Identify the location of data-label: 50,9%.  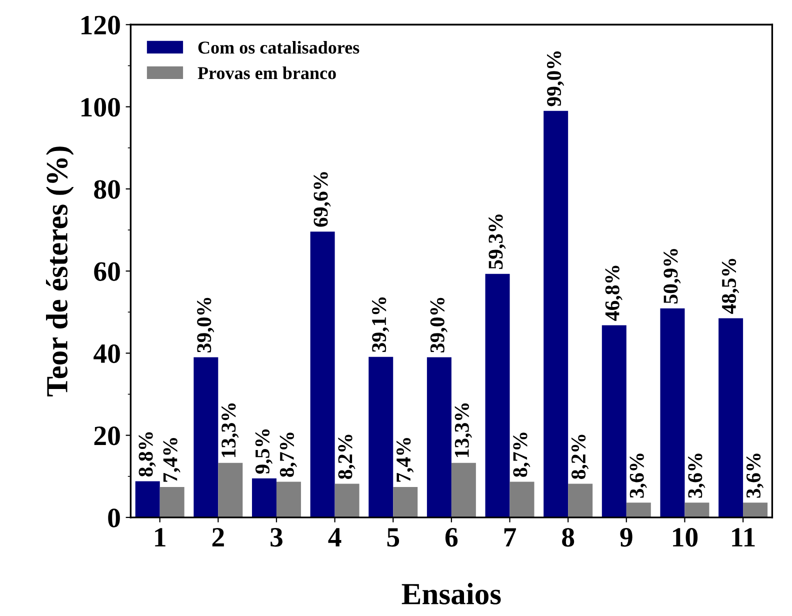
(672, 276).